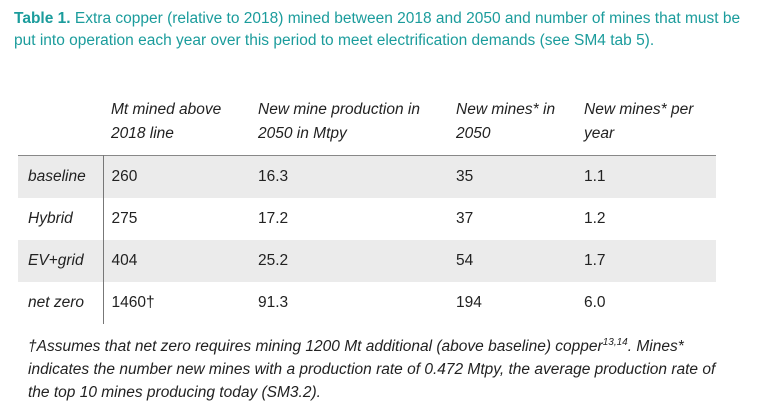 The image size is (768, 413). Describe the element at coordinates (512, 176) in the screenshot. I see `table-cell: 35` at that location.